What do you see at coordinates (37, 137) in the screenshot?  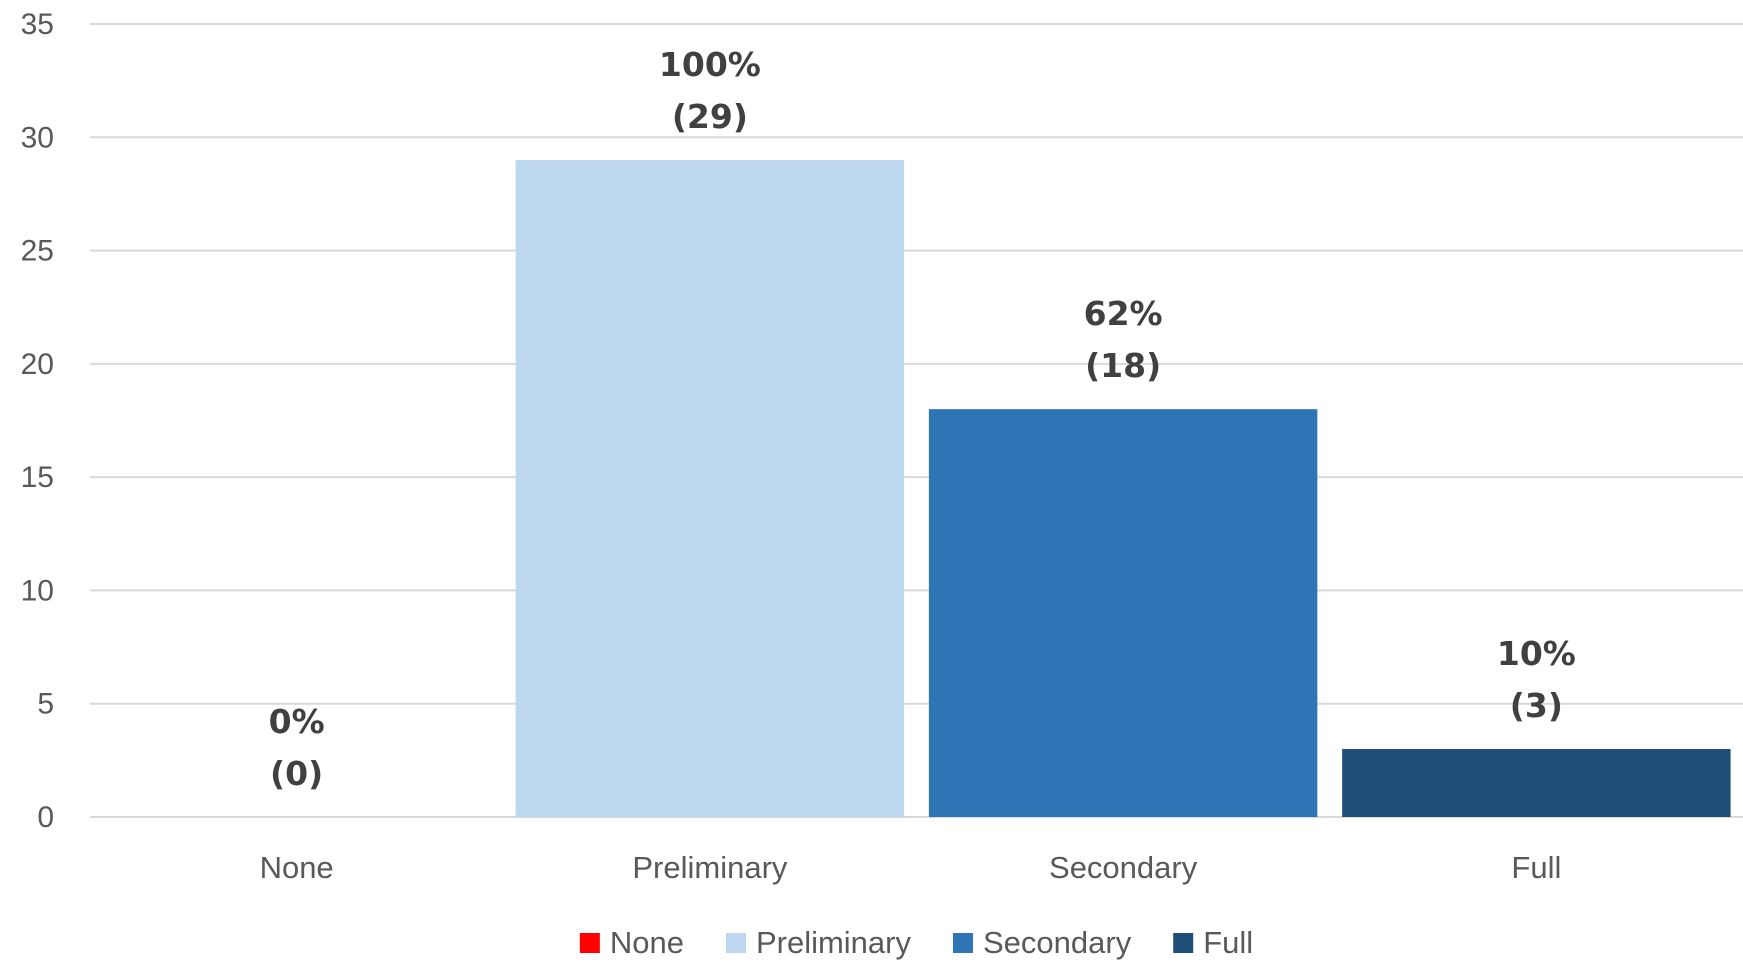 I see `y-tick-label: 30` at bounding box center [37, 137].